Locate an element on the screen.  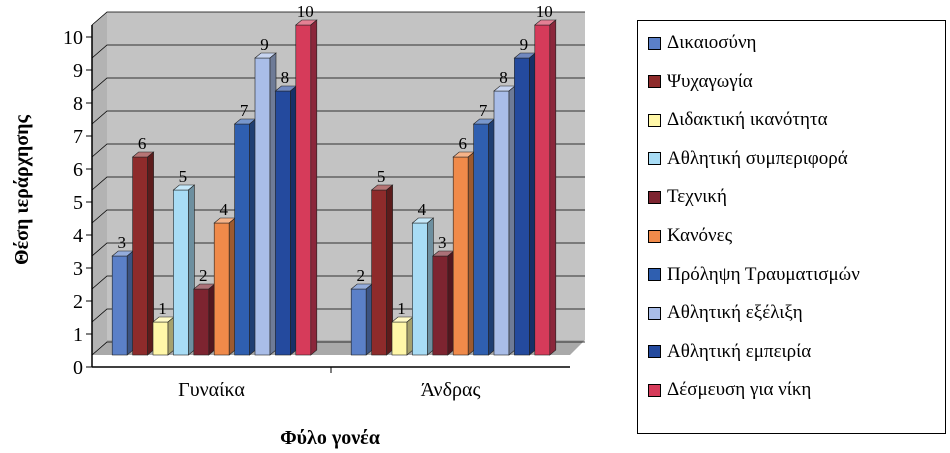
x-tick-label: Άνδρας is located at coordinates (451, 390).